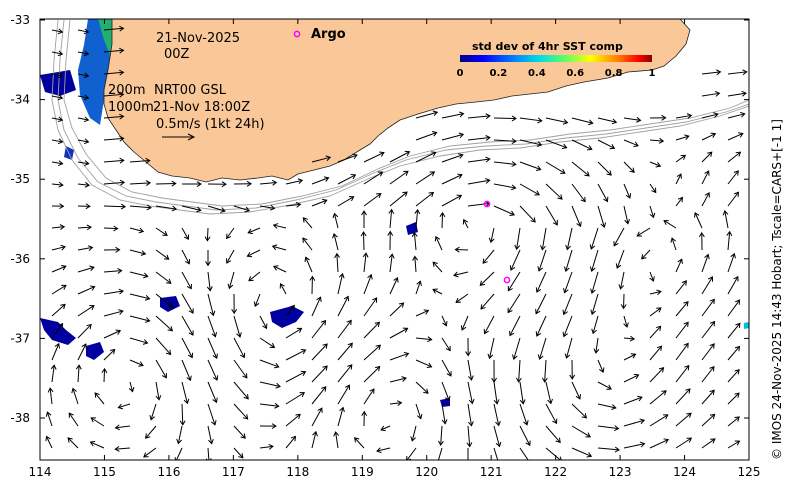 The height and width of the screenshot is (492, 791). Describe the element at coordinates (328, 34) in the screenshot. I see `argo-legend-label: Argo` at that location.